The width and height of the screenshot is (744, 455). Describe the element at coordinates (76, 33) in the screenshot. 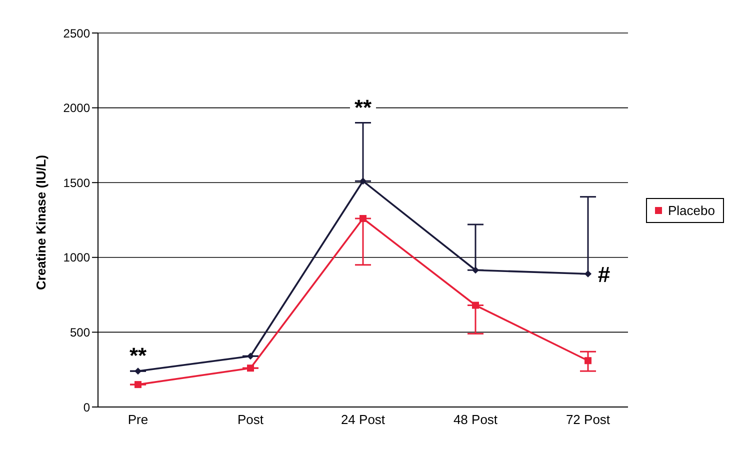

I see `y-tick-label: 2500` at that location.